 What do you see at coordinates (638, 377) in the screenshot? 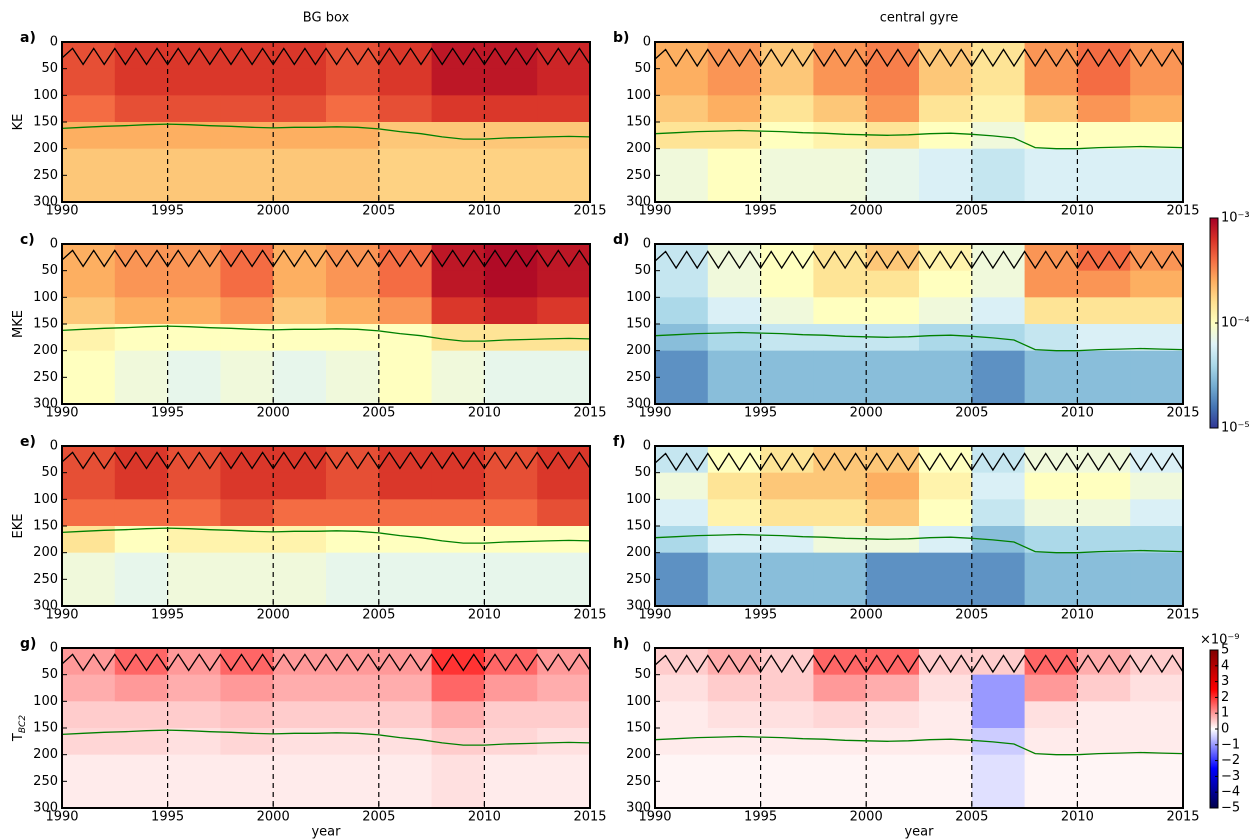
I see `y-tick-label: 250` at bounding box center [638, 377].